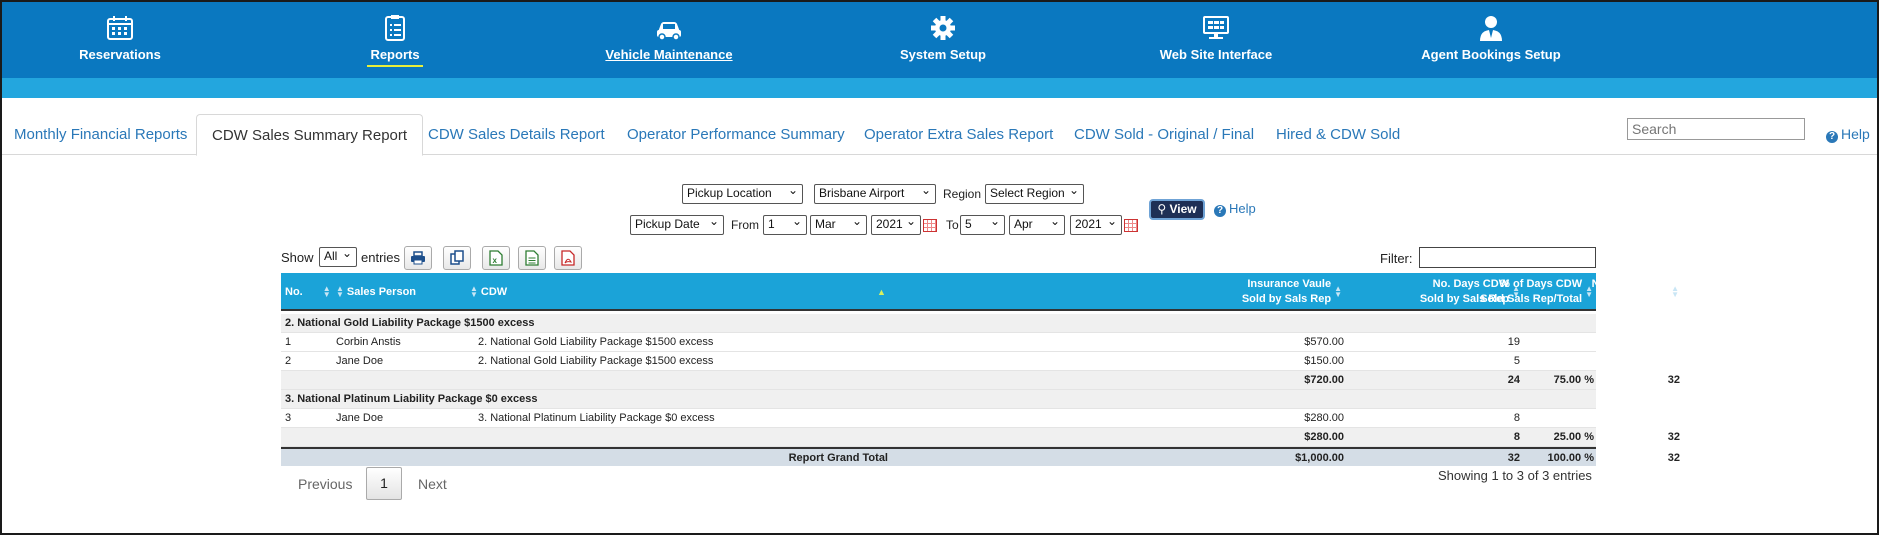  I want to click on from-calendar-icon, so click(930, 225).